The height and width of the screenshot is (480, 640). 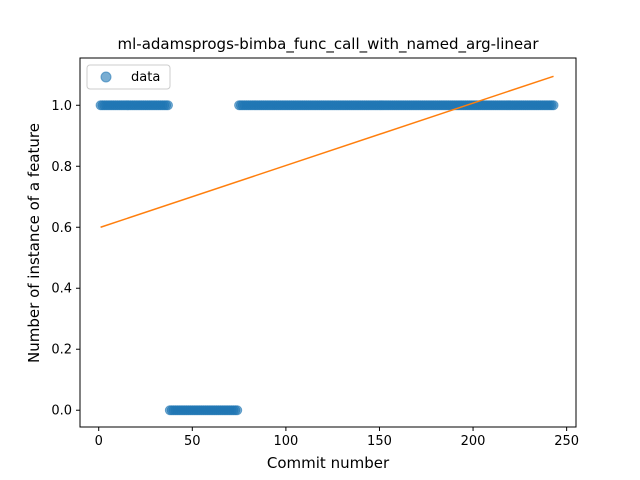 I want to click on x-tick-label: 150, so click(x=379, y=441).